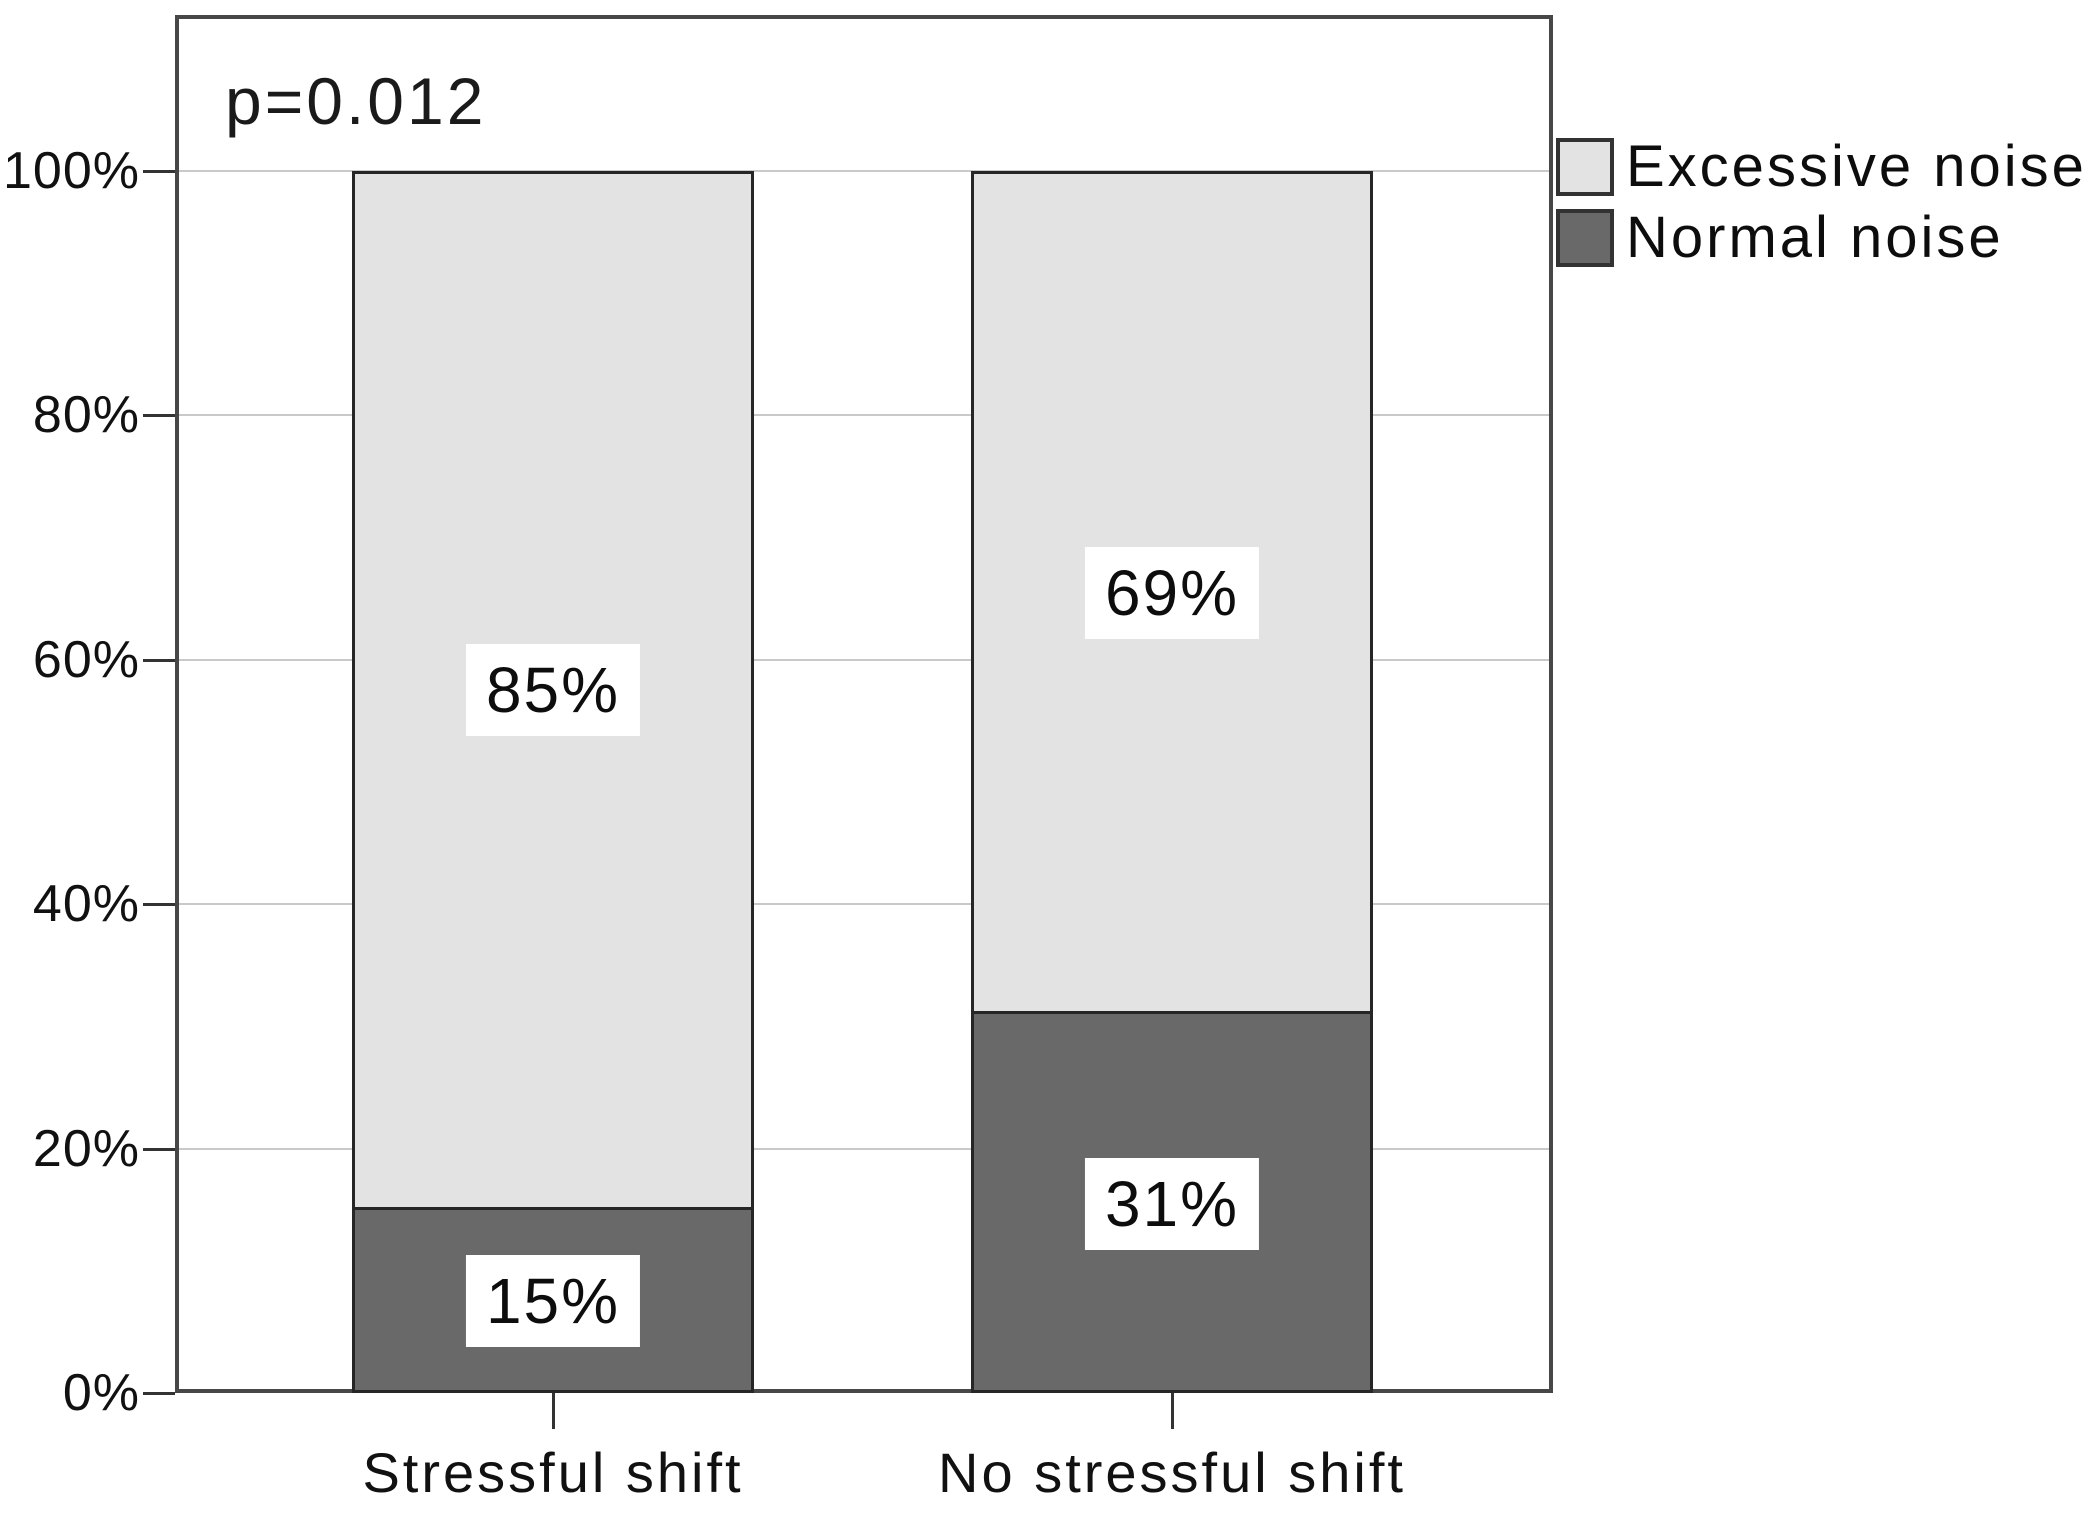 The image size is (2085, 1513). Describe the element at coordinates (356, 101) in the screenshot. I see `p-value-annotation: p=0.012` at that location.